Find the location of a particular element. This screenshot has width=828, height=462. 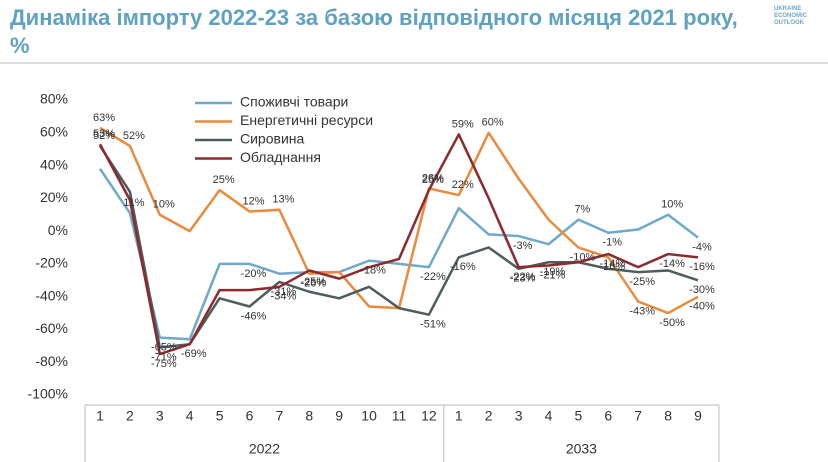

value-label: -69% is located at coordinates (194, 354).